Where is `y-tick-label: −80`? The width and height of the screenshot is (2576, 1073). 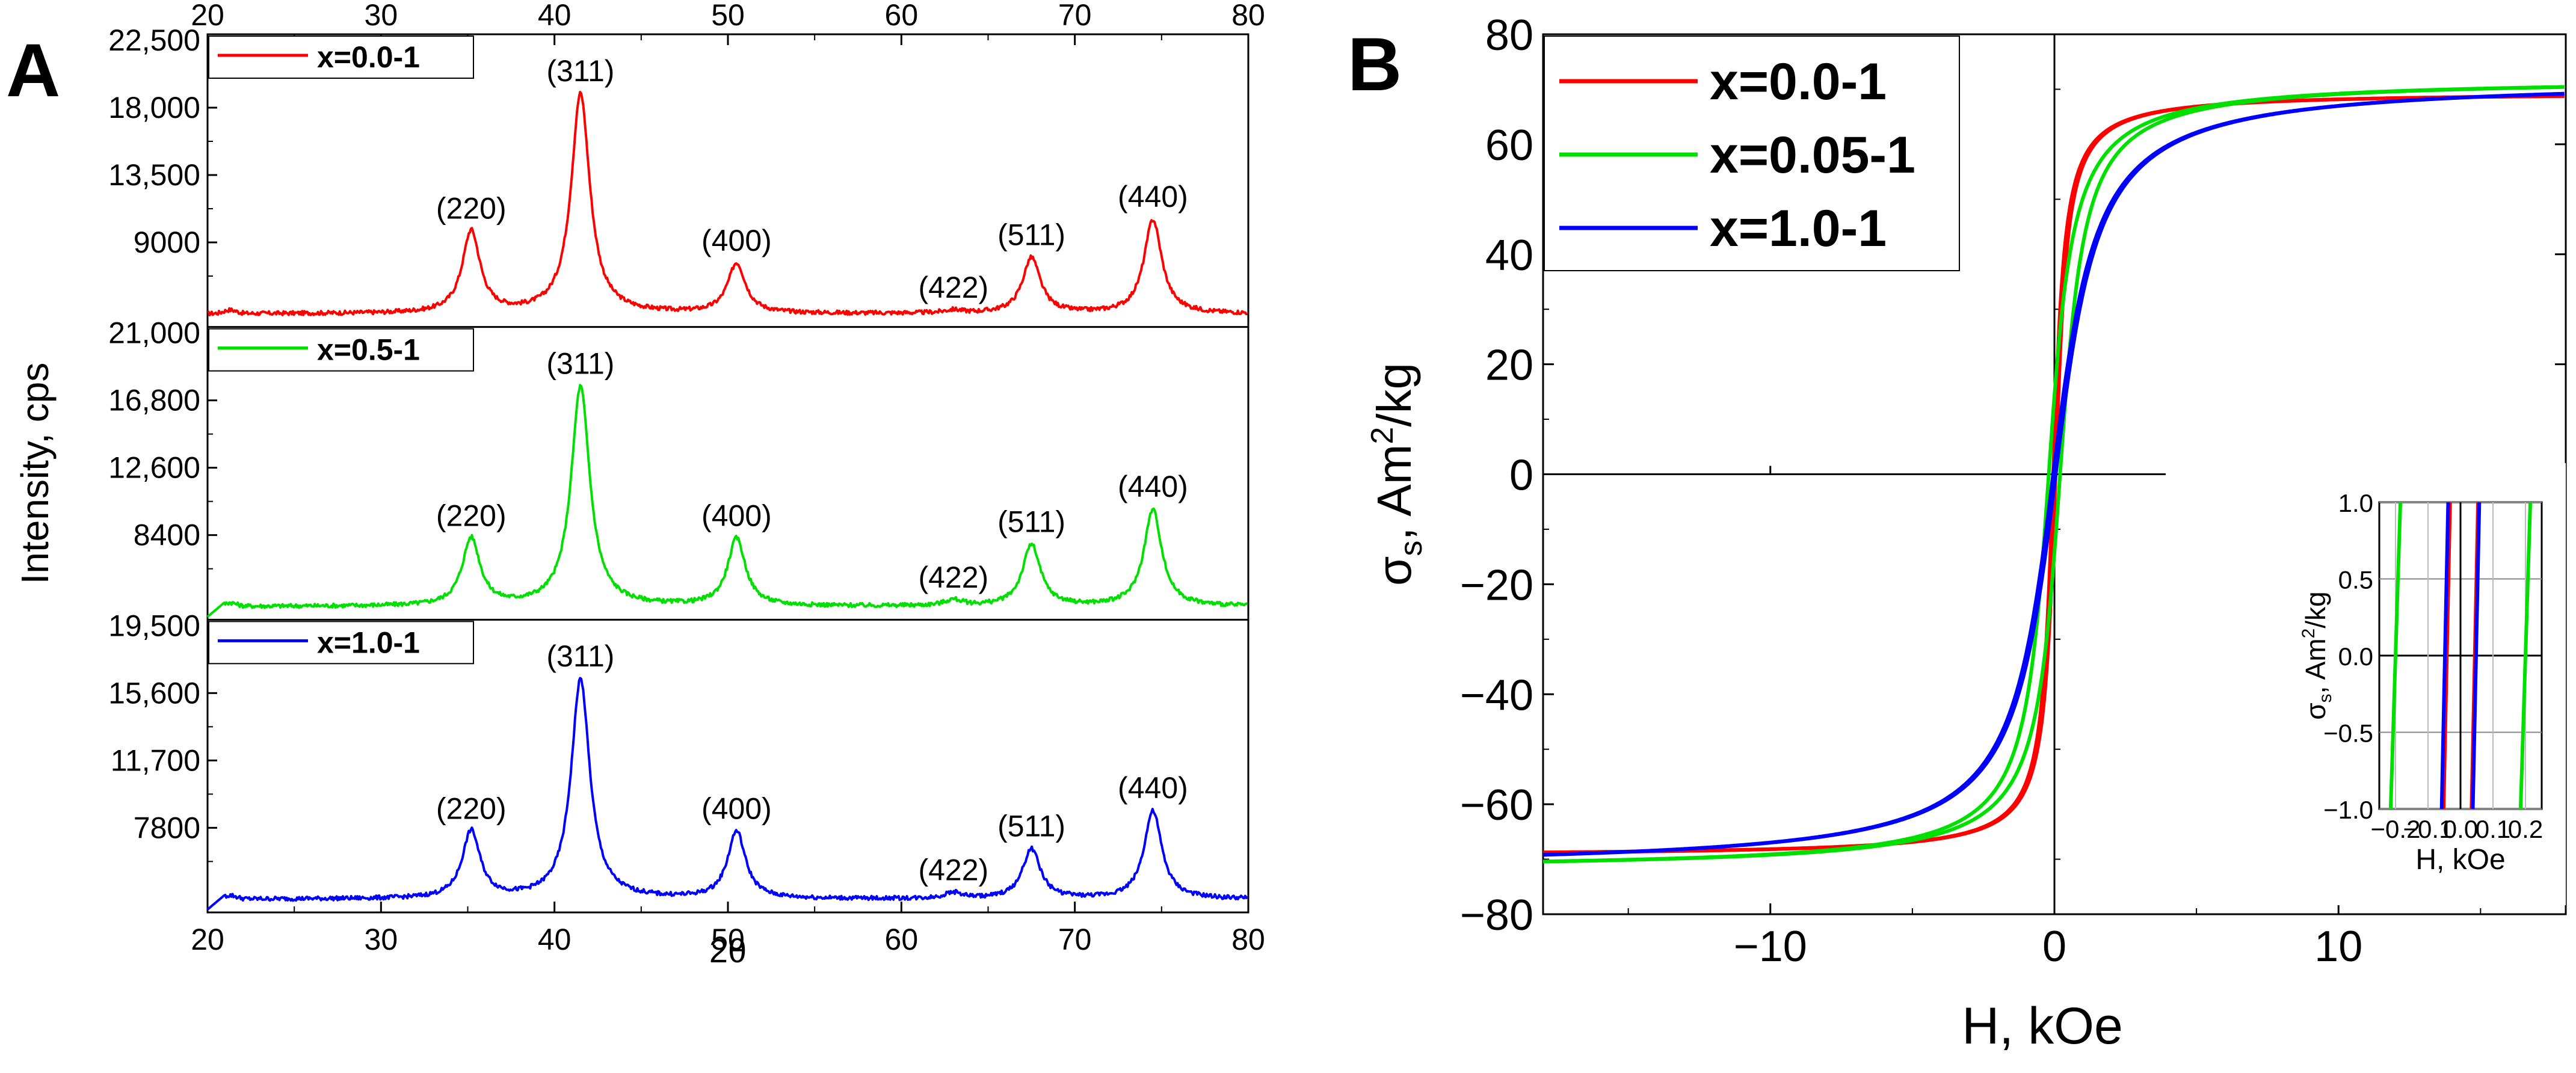
y-tick-label: −80 is located at coordinates (1496, 915).